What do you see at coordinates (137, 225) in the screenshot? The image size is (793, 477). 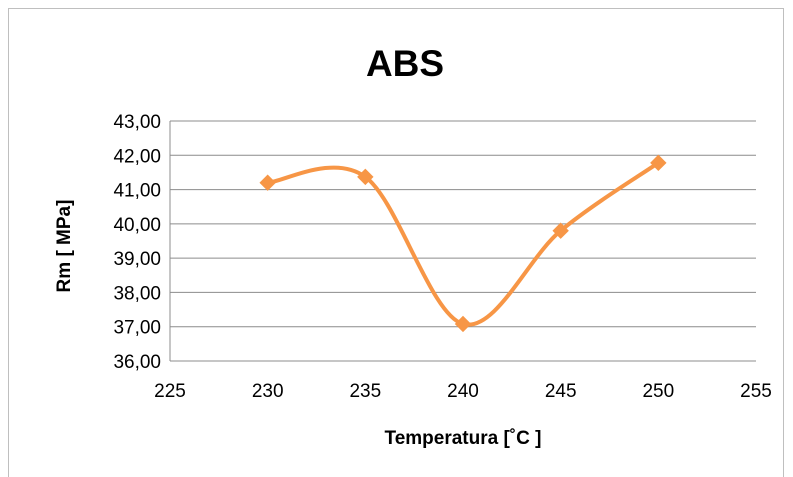 I see `y-tick-label: 40,00` at bounding box center [137, 225].